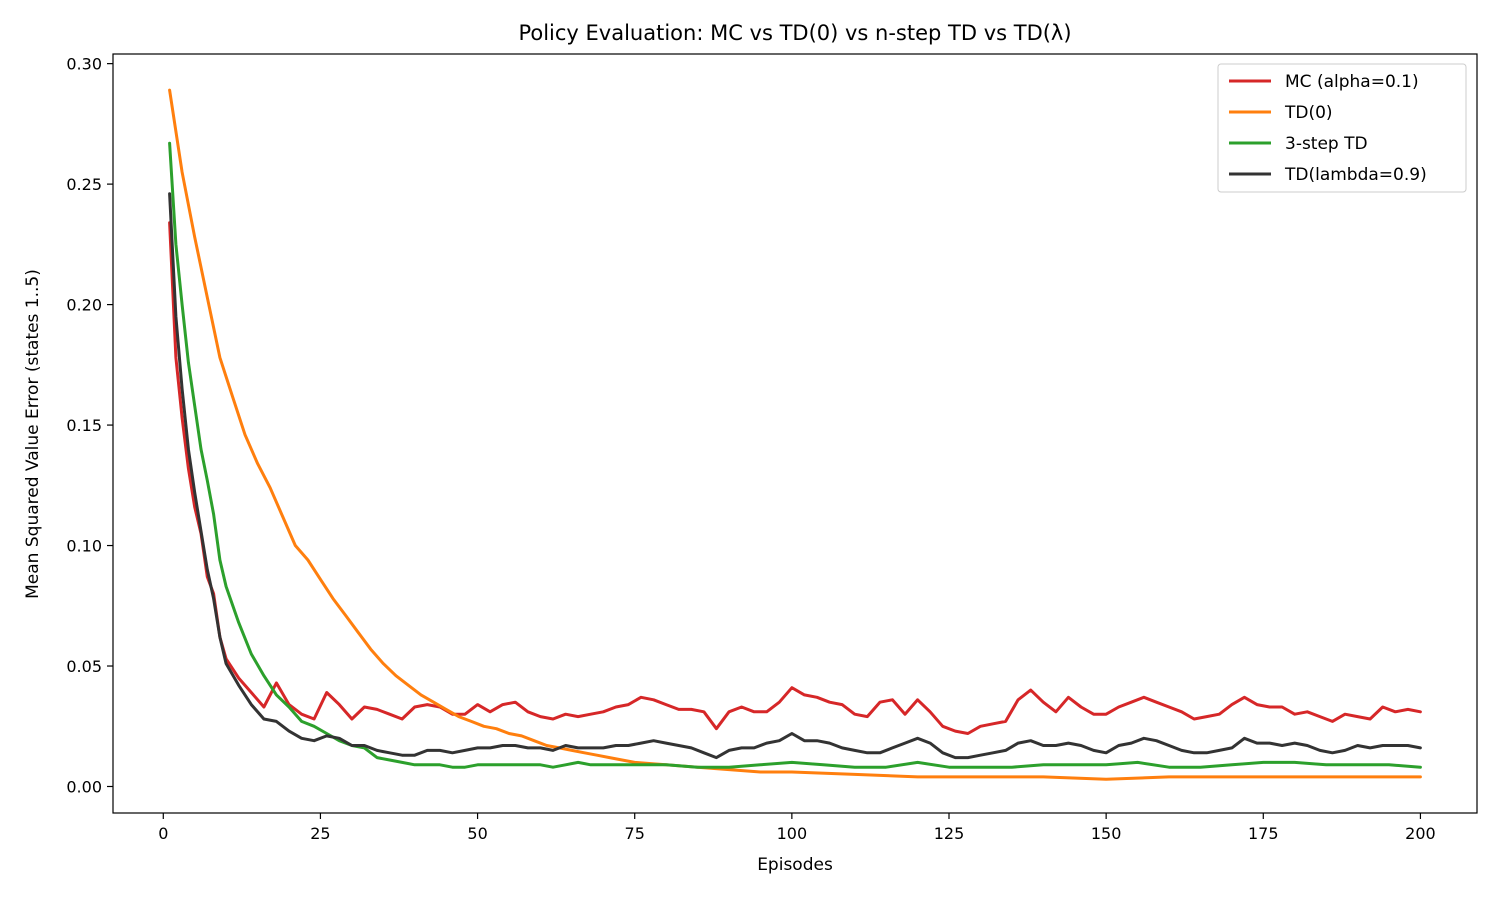  Describe the element at coordinates (792, 833) in the screenshot. I see `x-tick-label: 100` at that location.